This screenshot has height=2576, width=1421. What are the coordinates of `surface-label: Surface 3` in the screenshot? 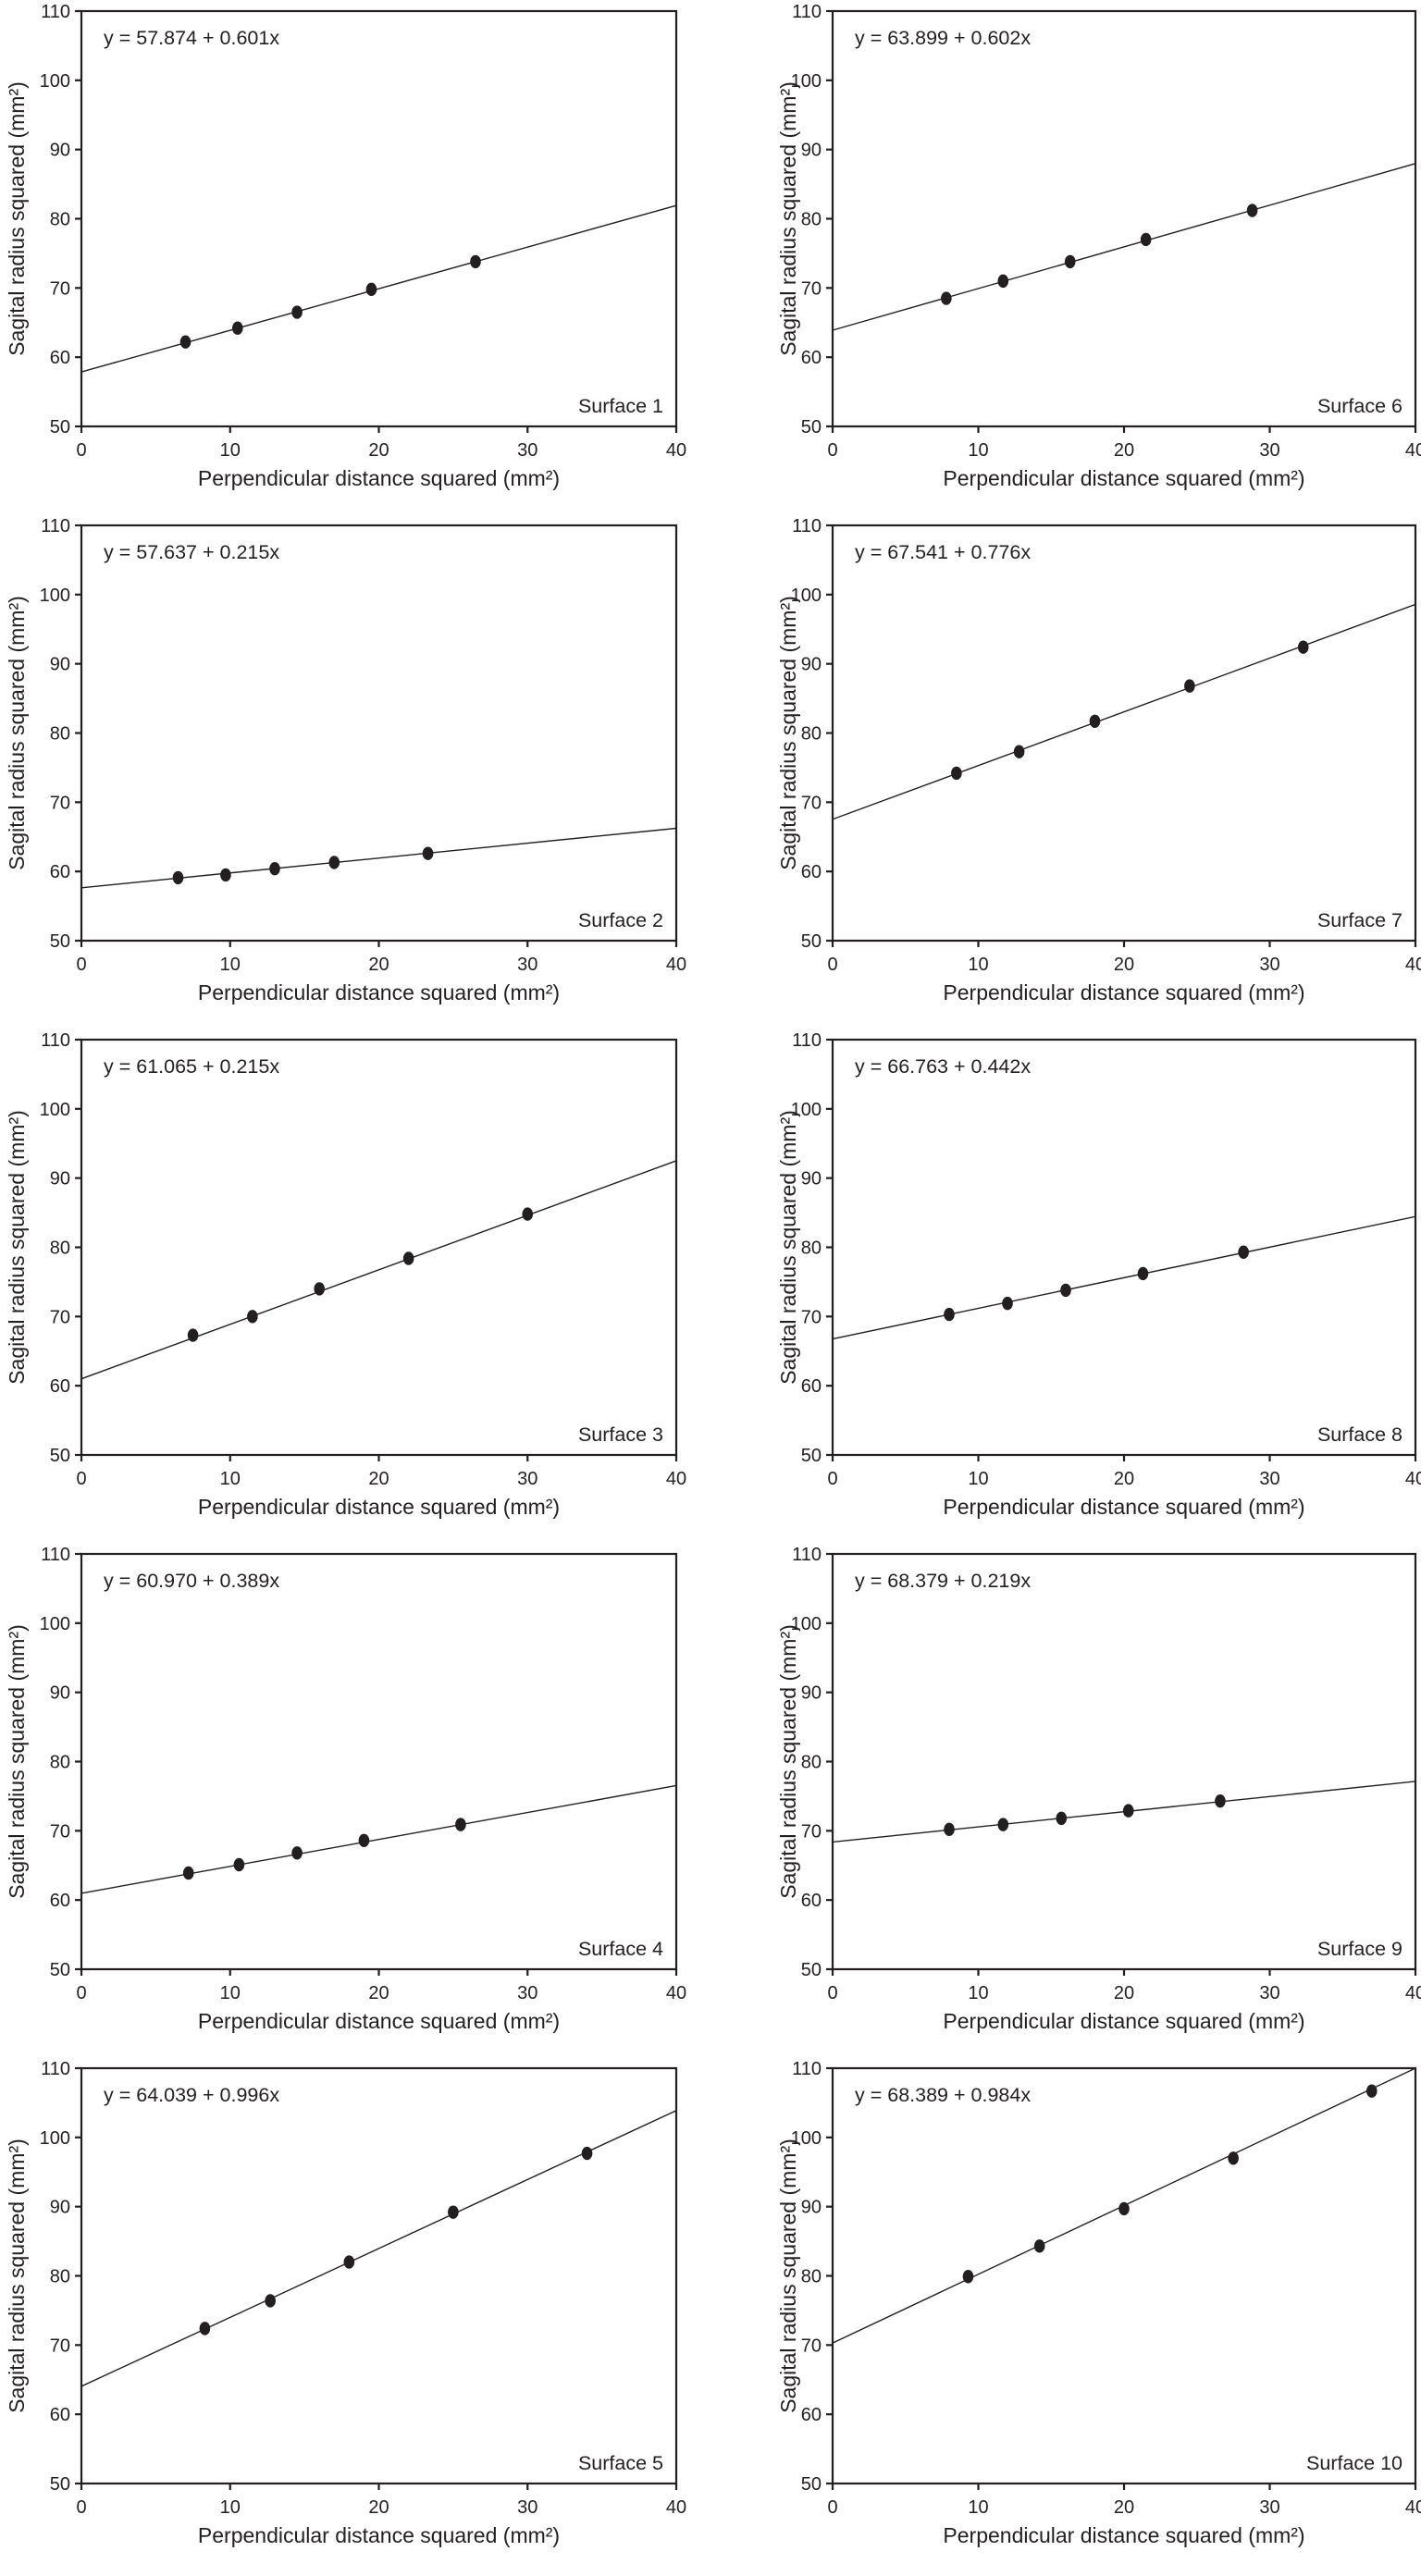 It's located at (620, 1435).